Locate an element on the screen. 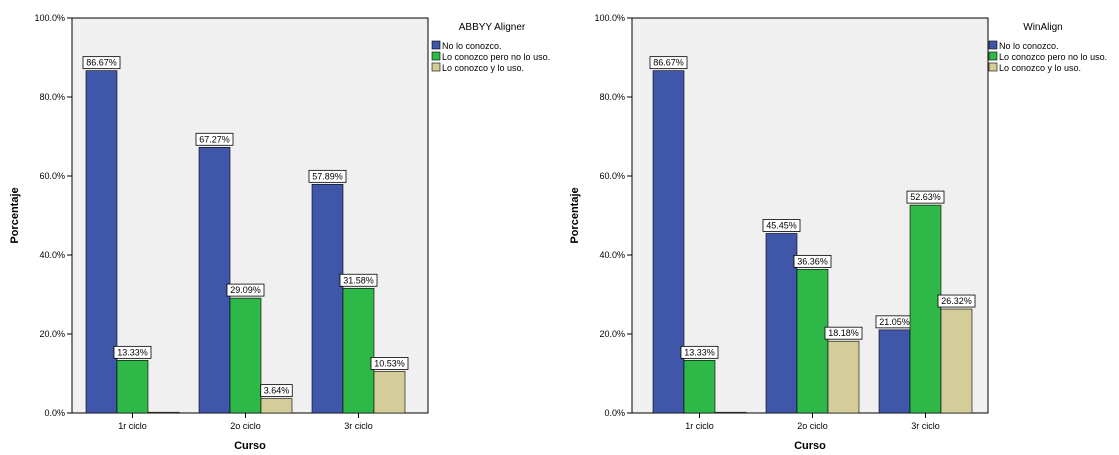 This screenshot has height=455, width=1119. data-label: 3.64% is located at coordinates (277, 391).